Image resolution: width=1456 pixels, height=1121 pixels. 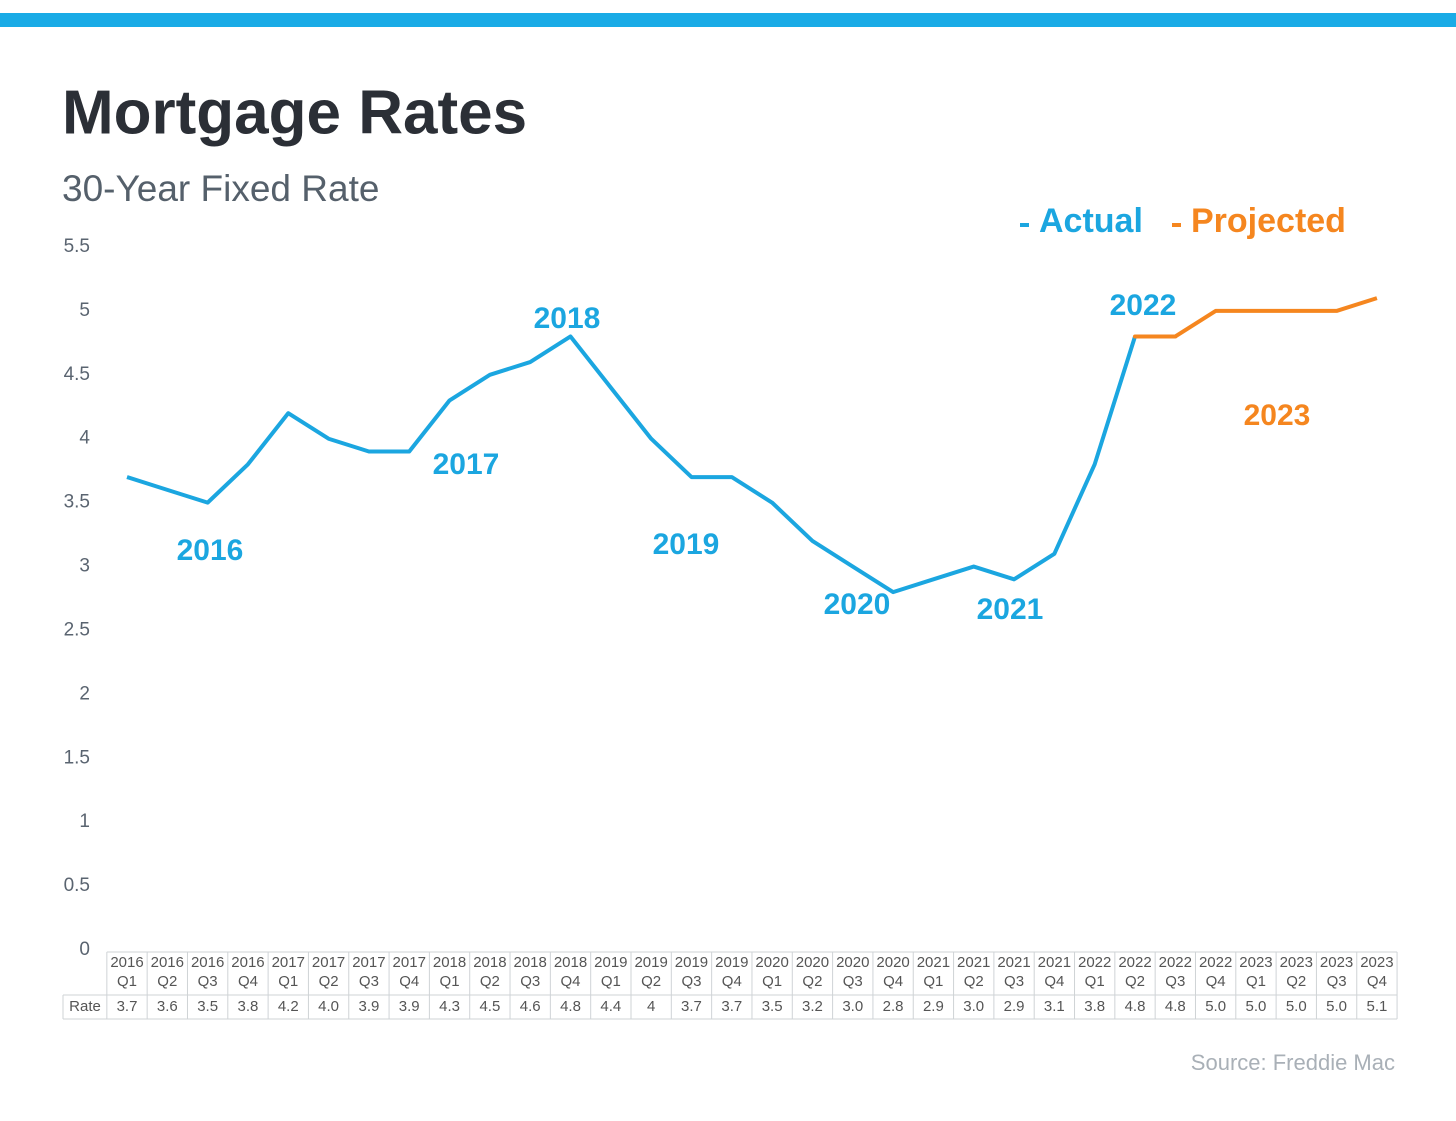 What do you see at coordinates (328, 1006) in the screenshot?
I see `value-label: 4.0` at bounding box center [328, 1006].